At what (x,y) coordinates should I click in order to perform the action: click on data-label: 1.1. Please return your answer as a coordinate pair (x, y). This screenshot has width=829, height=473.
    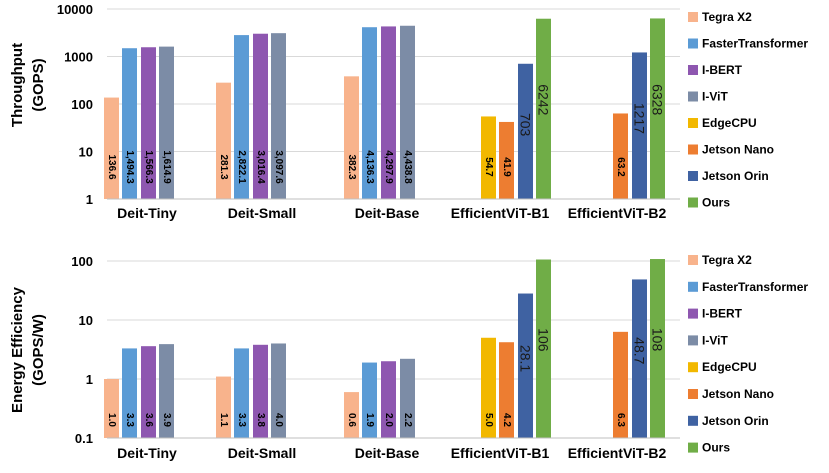
    Looking at the image, I should click on (223, 420).